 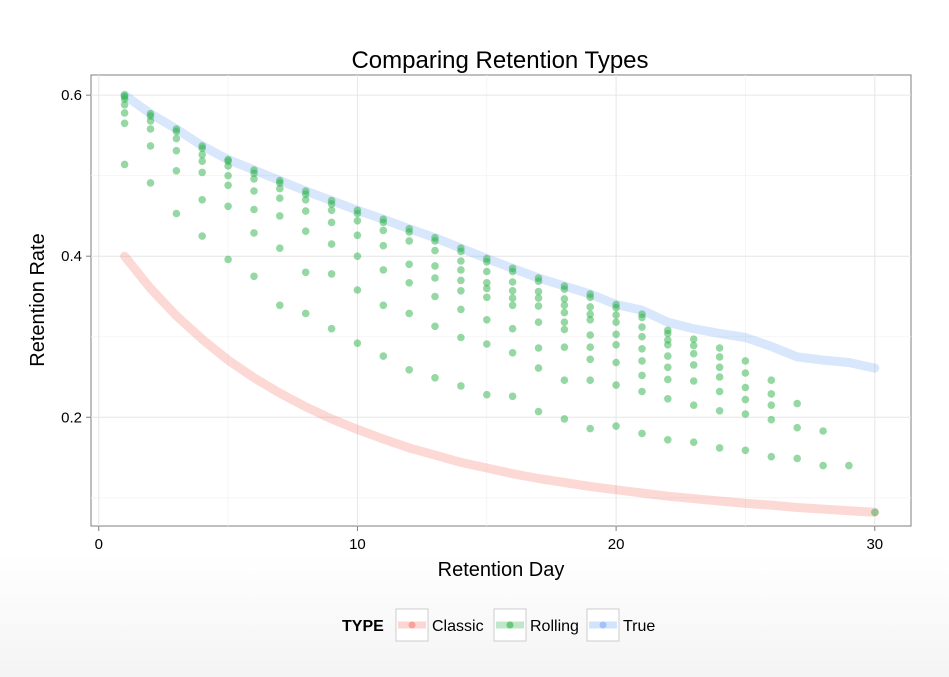 What do you see at coordinates (71, 417) in the screenshot?
I see `y-tick-label: 0.2` at bounding box center [71, 417].